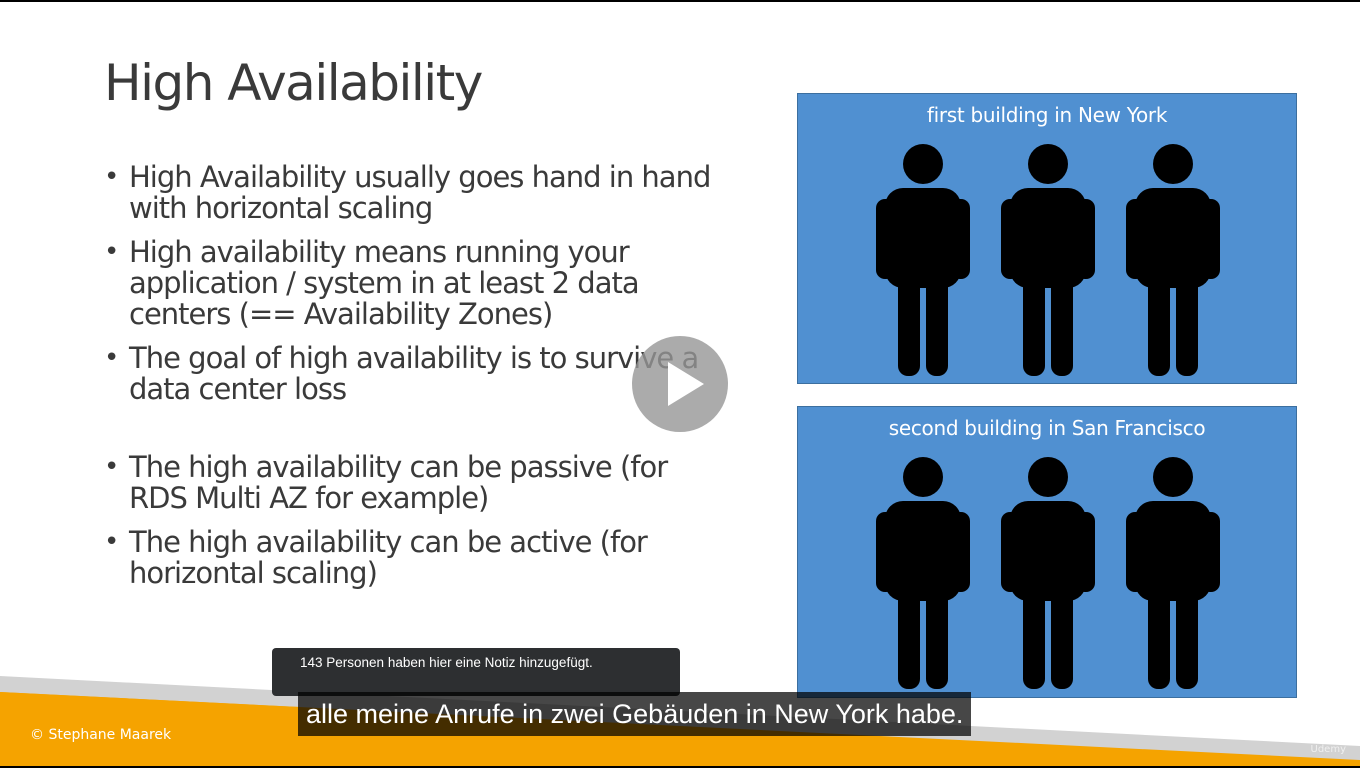  Describe the element at coordinates (1047, 428) in the screenshot. I see `building-label: second building in San Francisco` at that location.